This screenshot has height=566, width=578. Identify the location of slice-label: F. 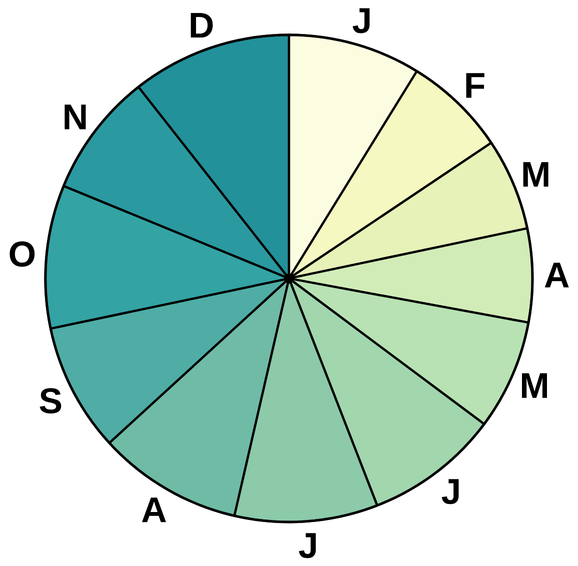
(475, 85).